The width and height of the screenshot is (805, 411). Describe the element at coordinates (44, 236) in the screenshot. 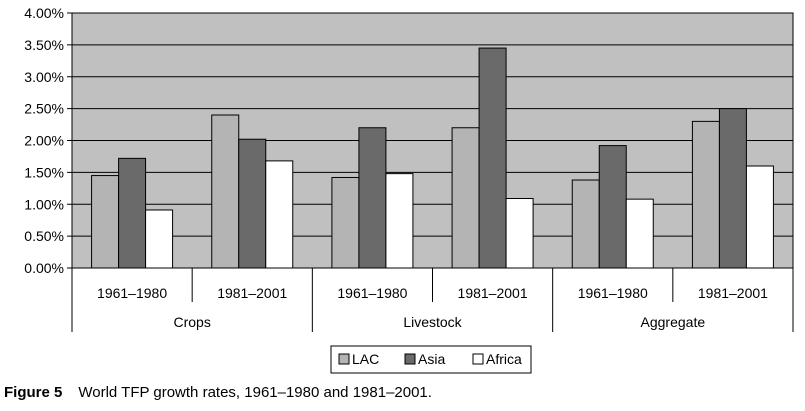

I see `y-tick-label: 0.50%` at that location.